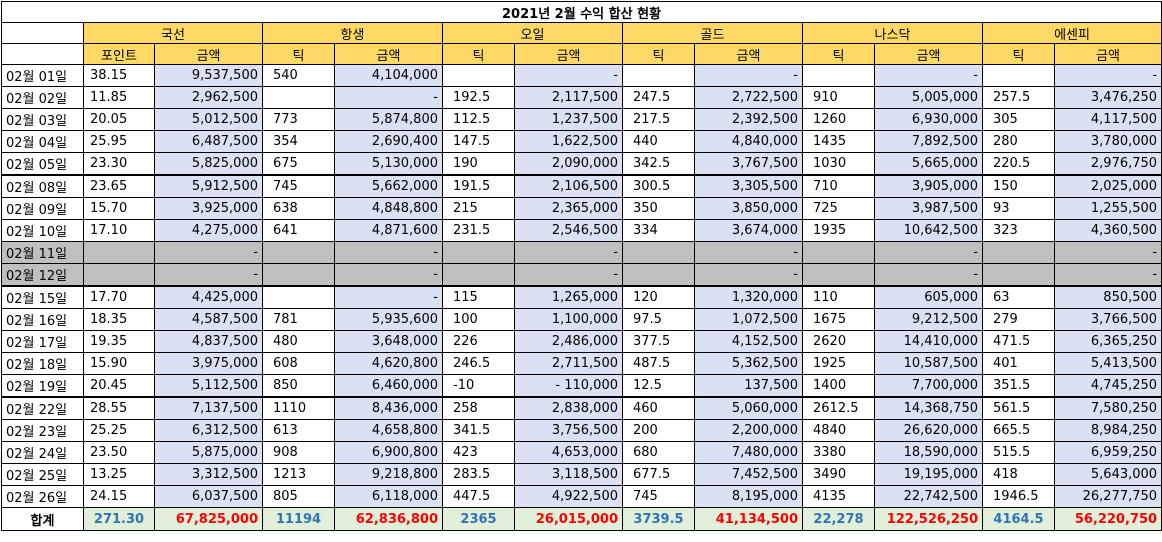  Describe the element at coordinates (568, 474) in the screenshot. I see `amount-cell: 3,118,500` at that location.